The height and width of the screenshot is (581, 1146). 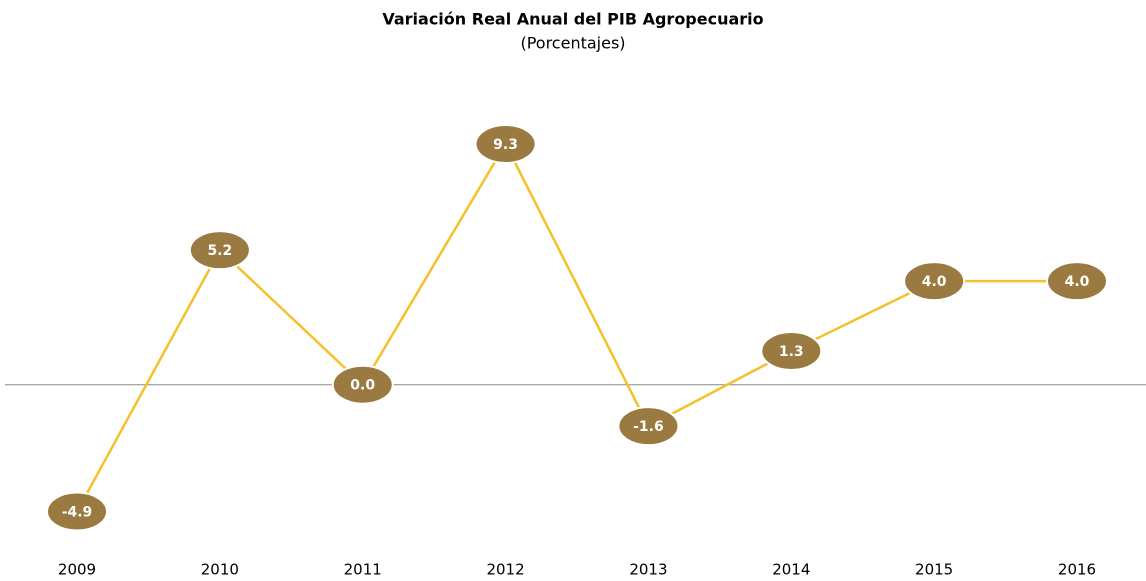 I want to click on data-label: 0.0, so click(x=362, y=386).